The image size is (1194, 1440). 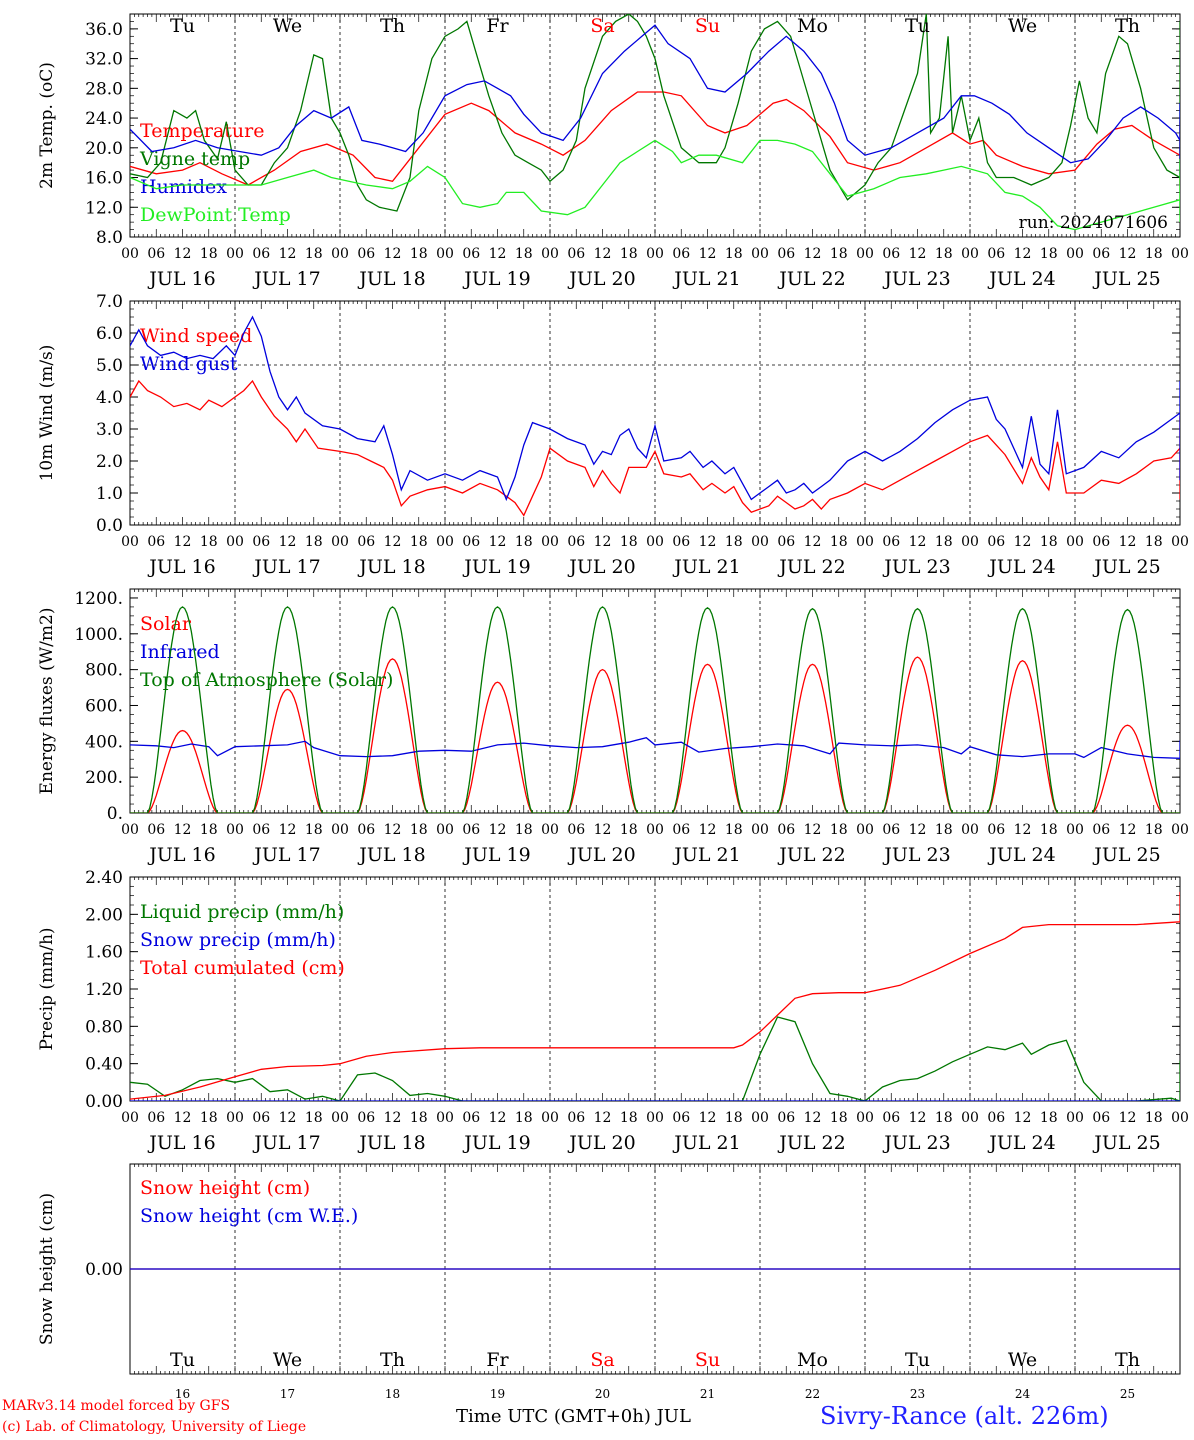 I want to click on y-axis-title: Snow height (cm), so click(x=47, y=1269).